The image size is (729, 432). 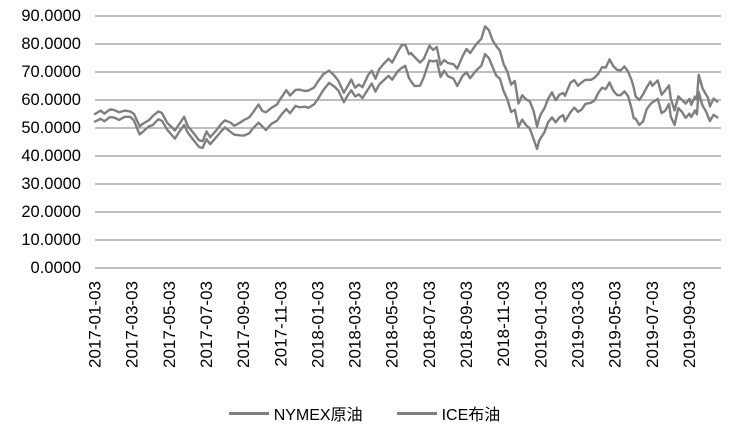 What do you see at coordinates (416, 413) in the screenshot?
I see `legend-line-swatch-ice` at bounding box center [416, 413].